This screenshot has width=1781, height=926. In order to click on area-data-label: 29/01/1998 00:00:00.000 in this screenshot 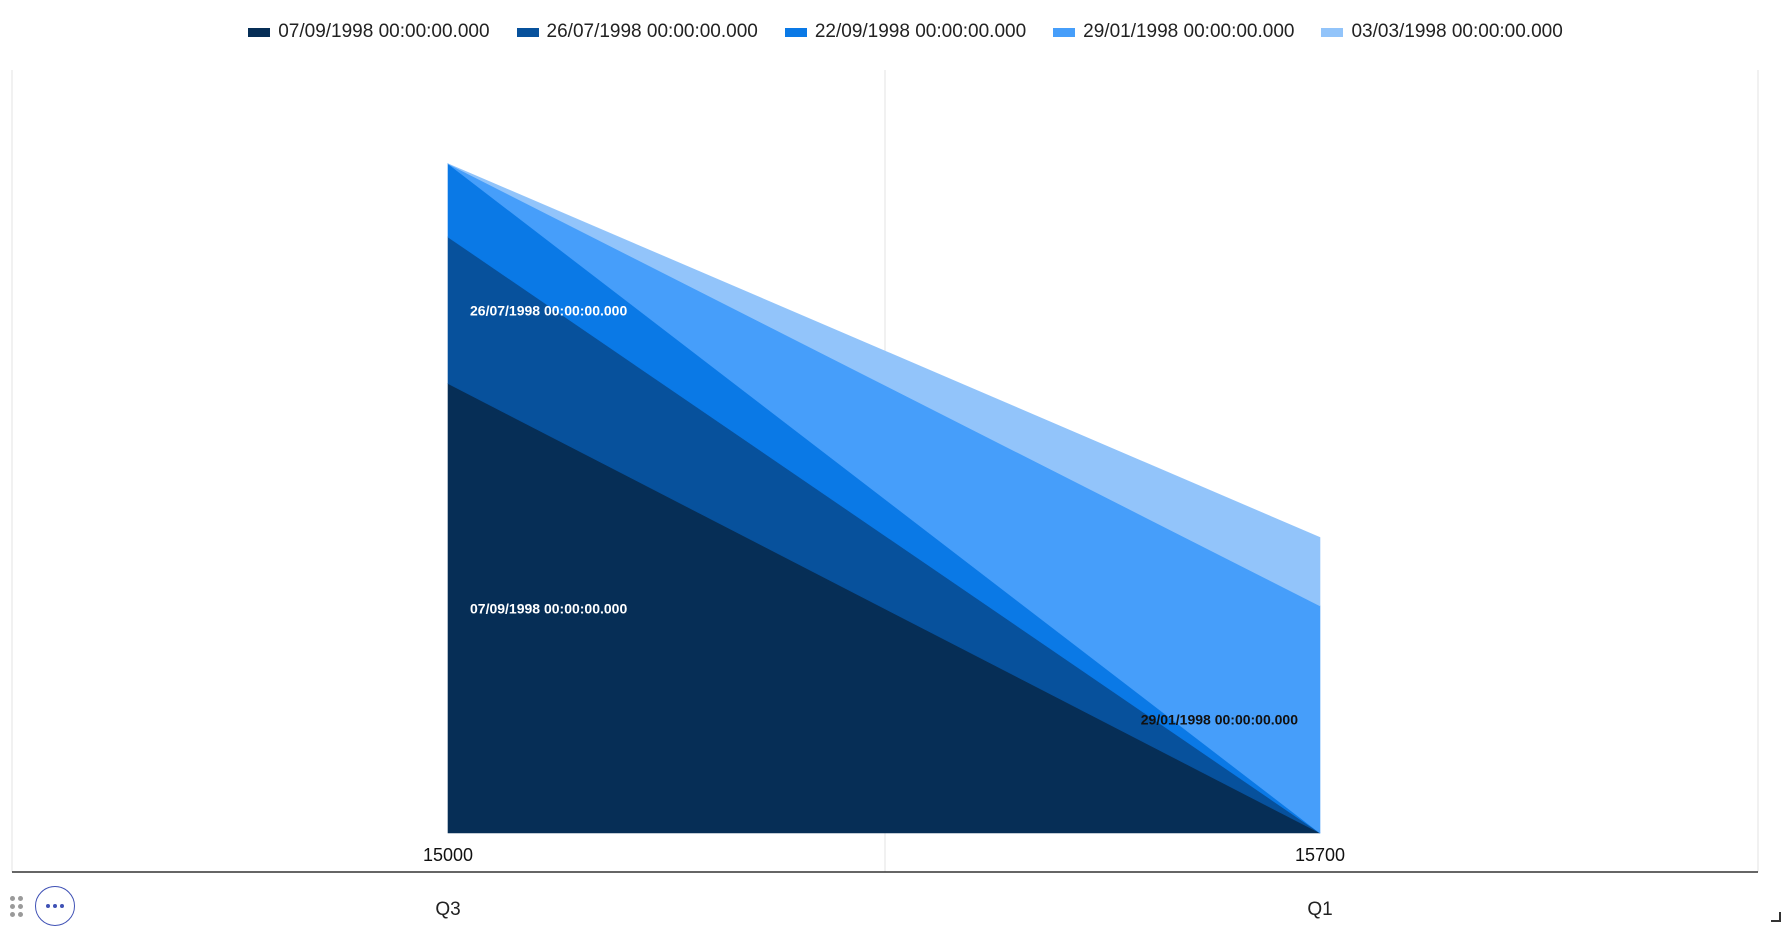, I will do `click(1219, 719)`.